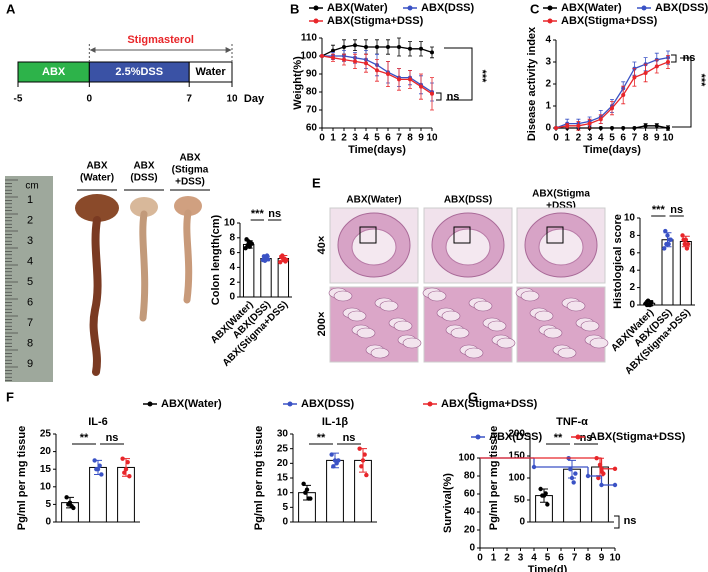 This screenshot has height=572, width=708. I want to click on bar, so click(248, 270).